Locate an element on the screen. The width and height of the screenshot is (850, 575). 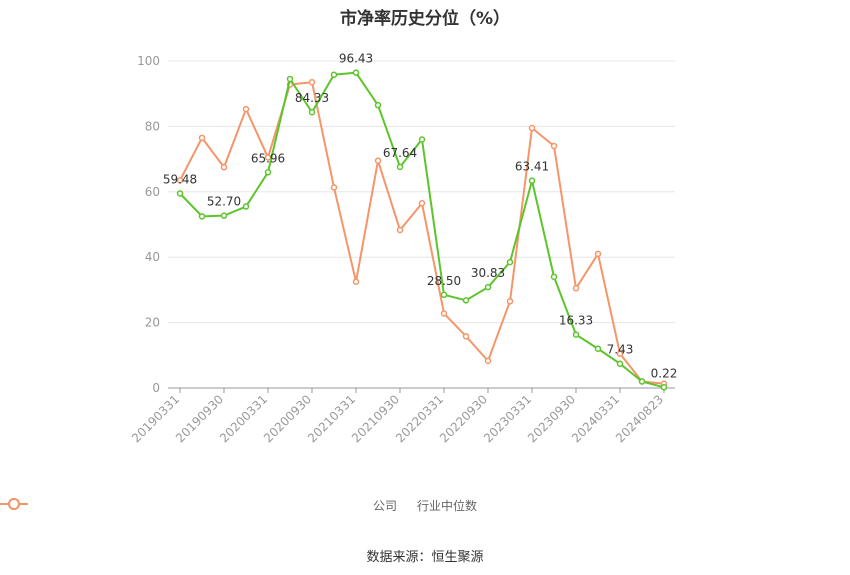
data-label: 96.43 is located at coordinates (356, 59).